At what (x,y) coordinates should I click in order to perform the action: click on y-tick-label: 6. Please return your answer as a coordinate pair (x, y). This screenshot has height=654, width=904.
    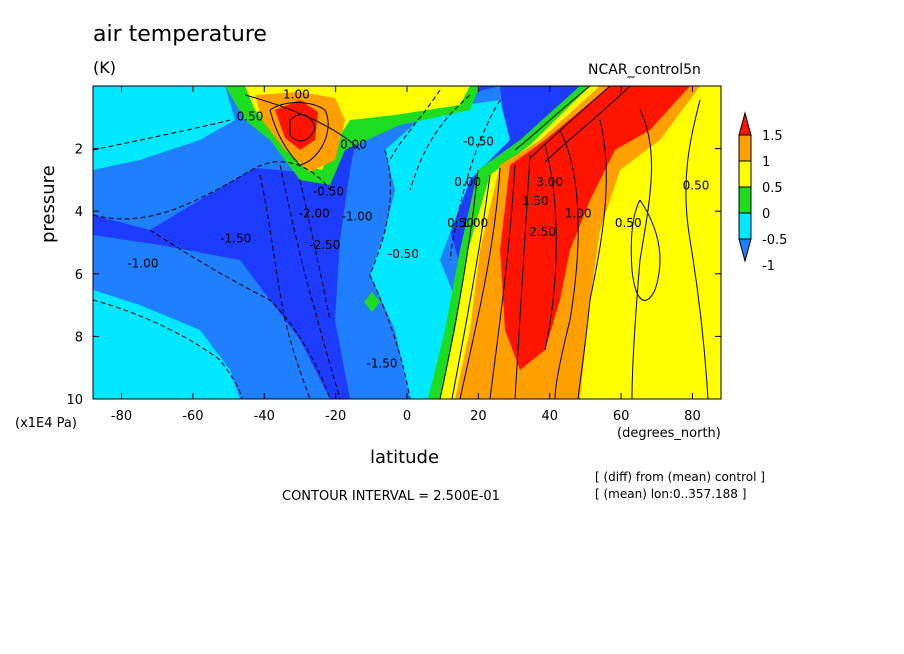
    Looking at the image, I should click on (79, 275).